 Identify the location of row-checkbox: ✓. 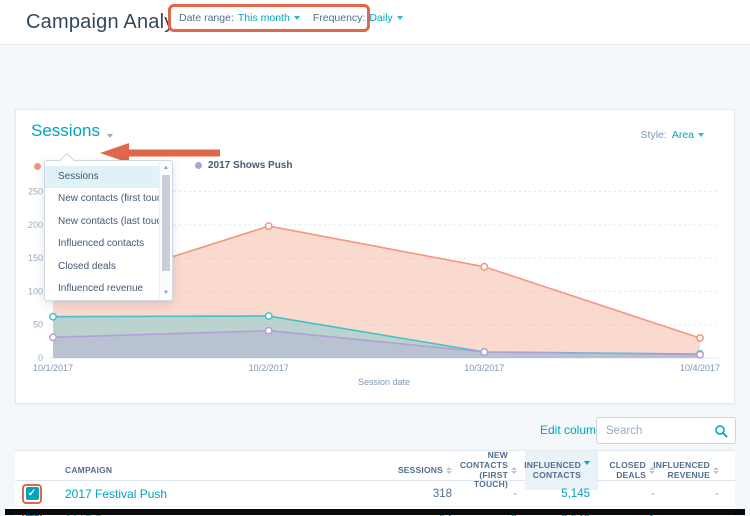
(32, 493).